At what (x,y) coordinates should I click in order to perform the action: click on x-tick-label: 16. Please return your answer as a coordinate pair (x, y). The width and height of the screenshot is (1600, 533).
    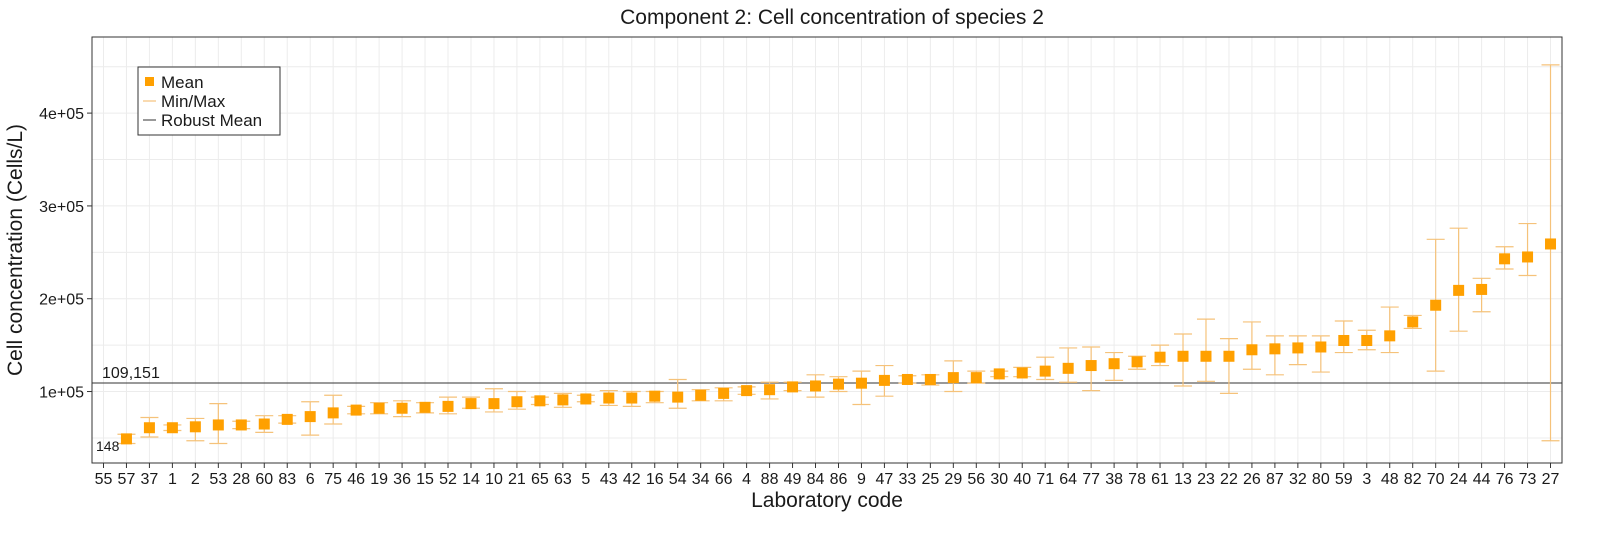
    Looking at the image, I should click on (655, 479).